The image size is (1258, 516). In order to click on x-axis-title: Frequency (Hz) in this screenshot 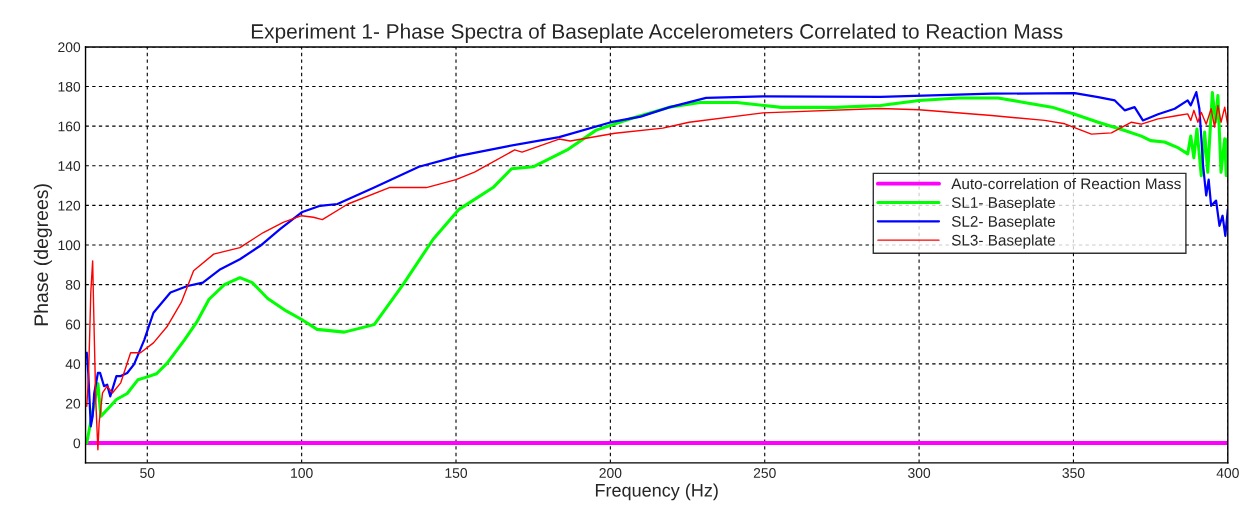, I will do `click(656, 492)`.